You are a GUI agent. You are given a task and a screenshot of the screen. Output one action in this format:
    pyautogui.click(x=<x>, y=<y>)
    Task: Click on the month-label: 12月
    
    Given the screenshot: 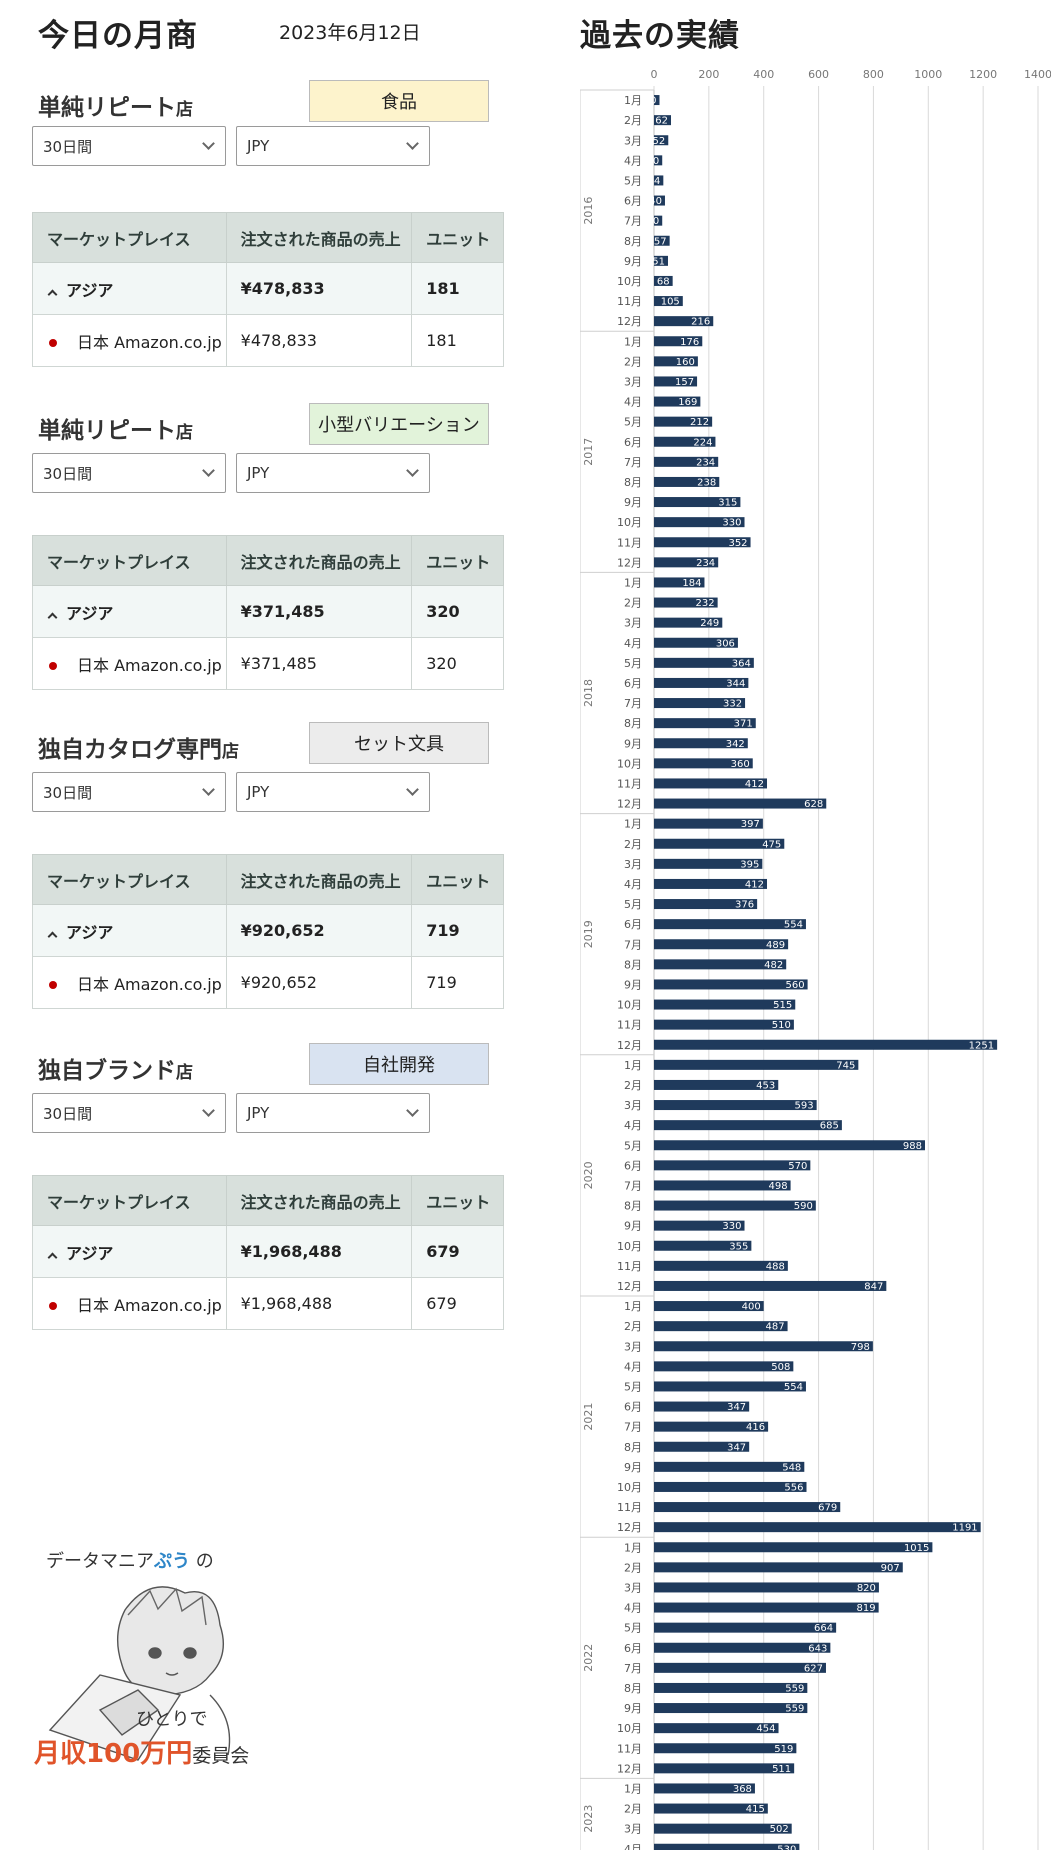 What is the action you would take?
    pyautogui.click(x=629, y=1527)
    